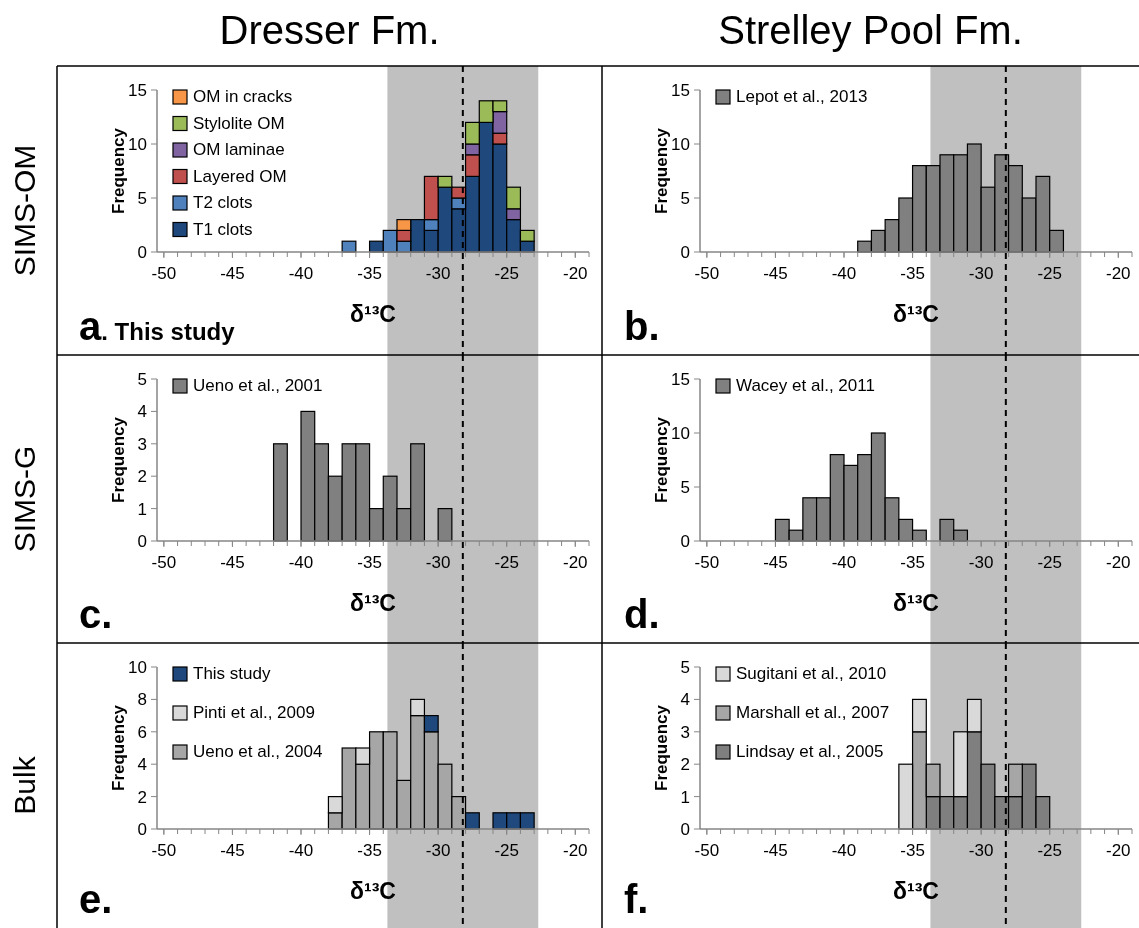  What do you see at coordinates (223, 202) in the screenshot?
I see `legend-label: T2 clots` at bounding box center [223, 202].